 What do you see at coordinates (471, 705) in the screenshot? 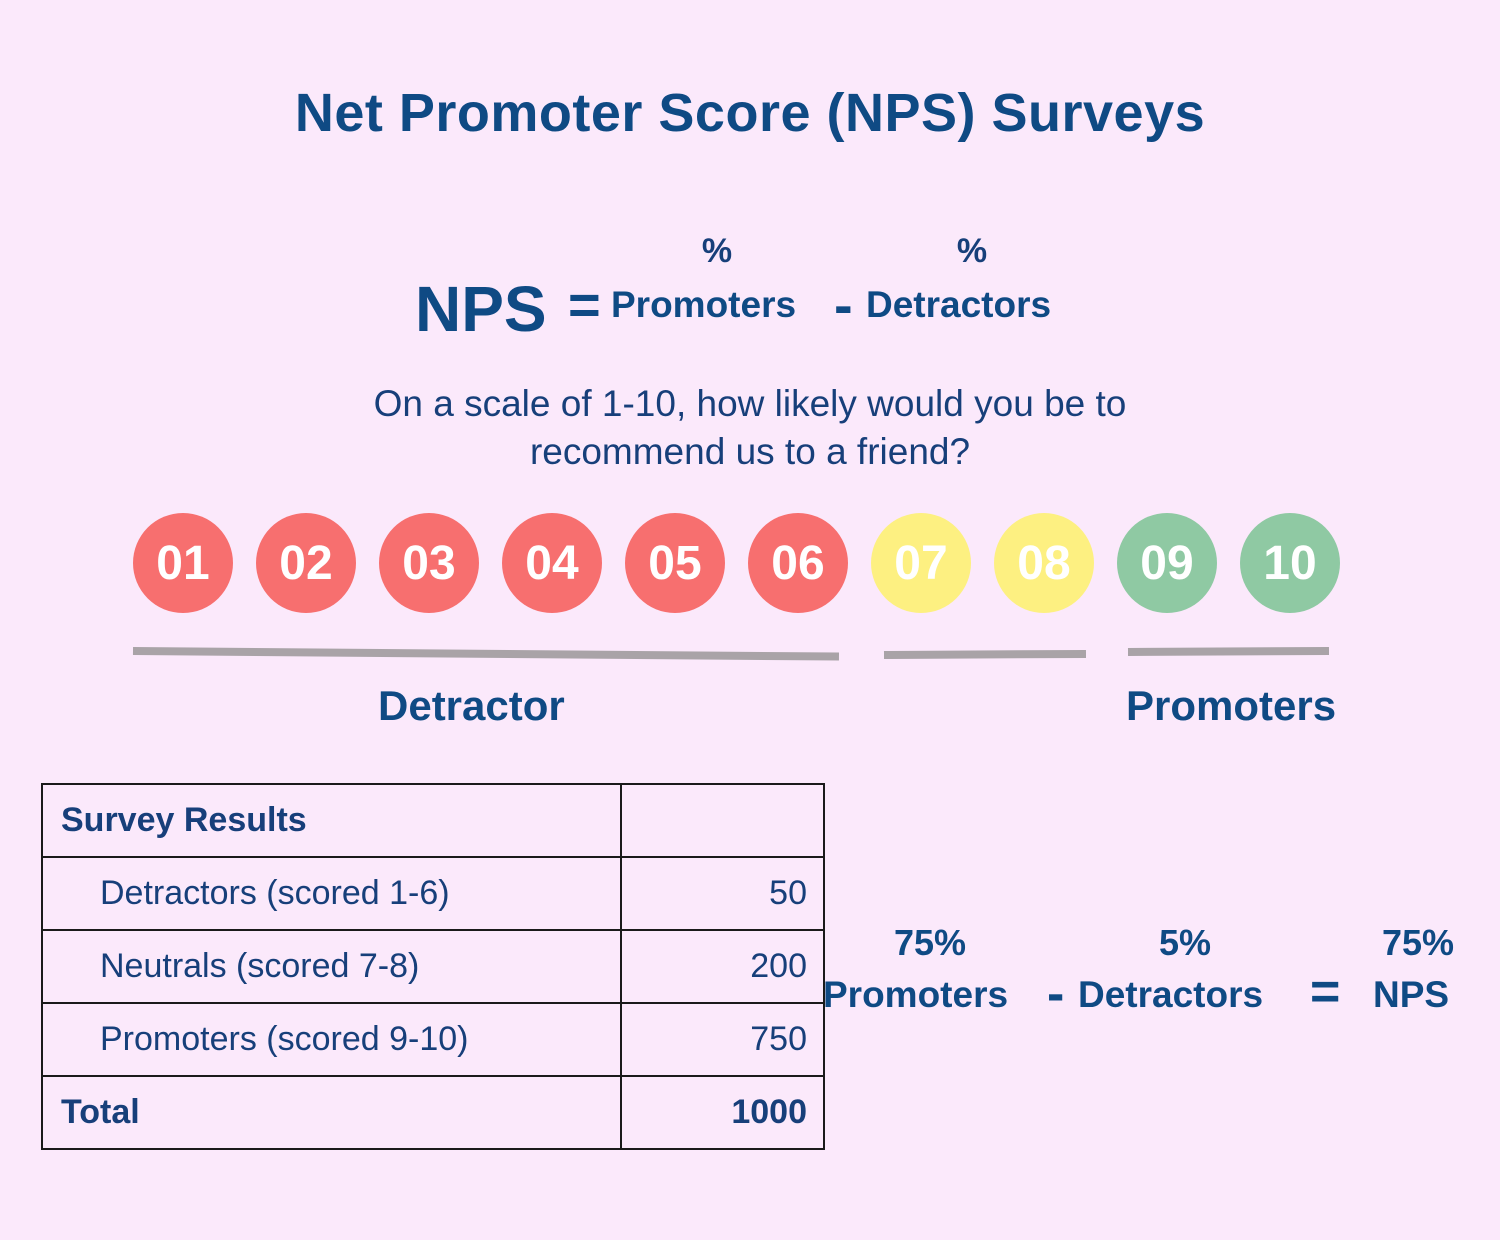
I see `detractor-label: Detractor` at bounding box center [471, 705].